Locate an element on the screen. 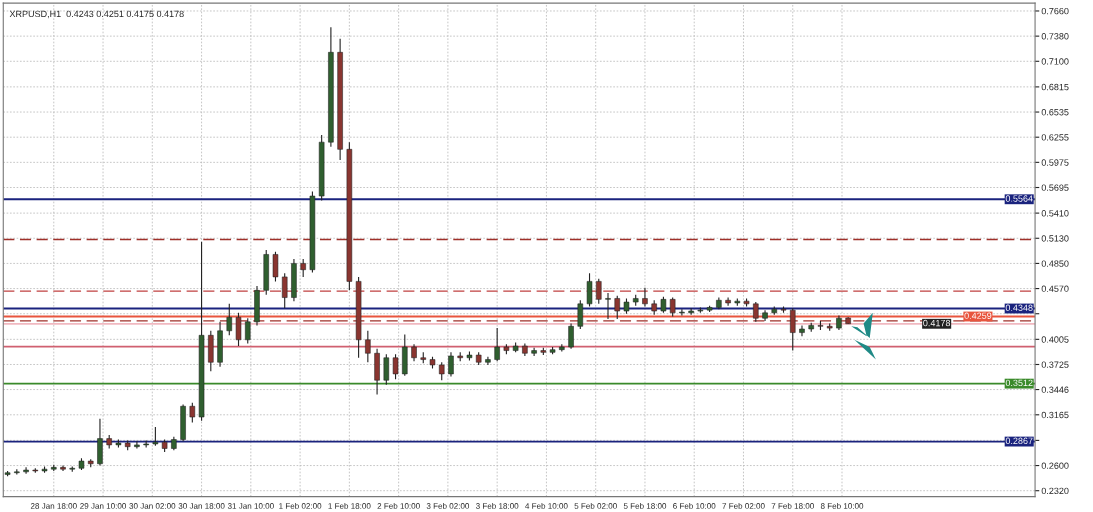  x-tick-label: 6 Feb 10:00 is located at coordinates (694, 505).